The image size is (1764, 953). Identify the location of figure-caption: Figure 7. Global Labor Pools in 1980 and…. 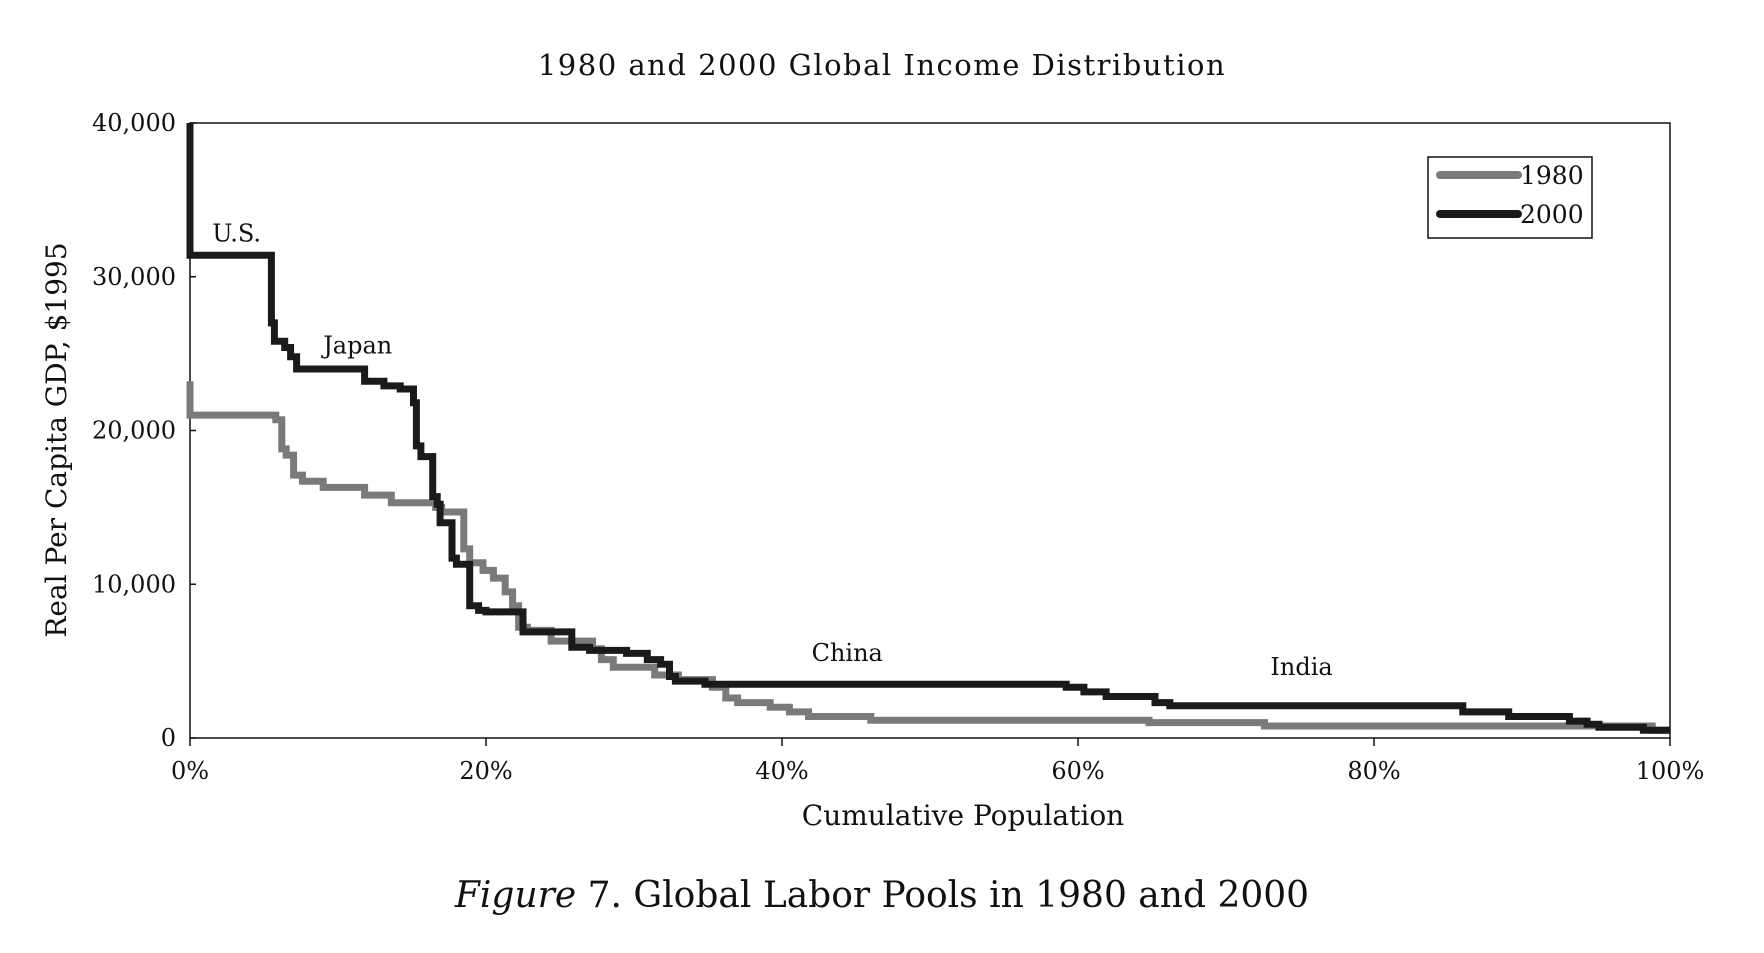
(881, 895).